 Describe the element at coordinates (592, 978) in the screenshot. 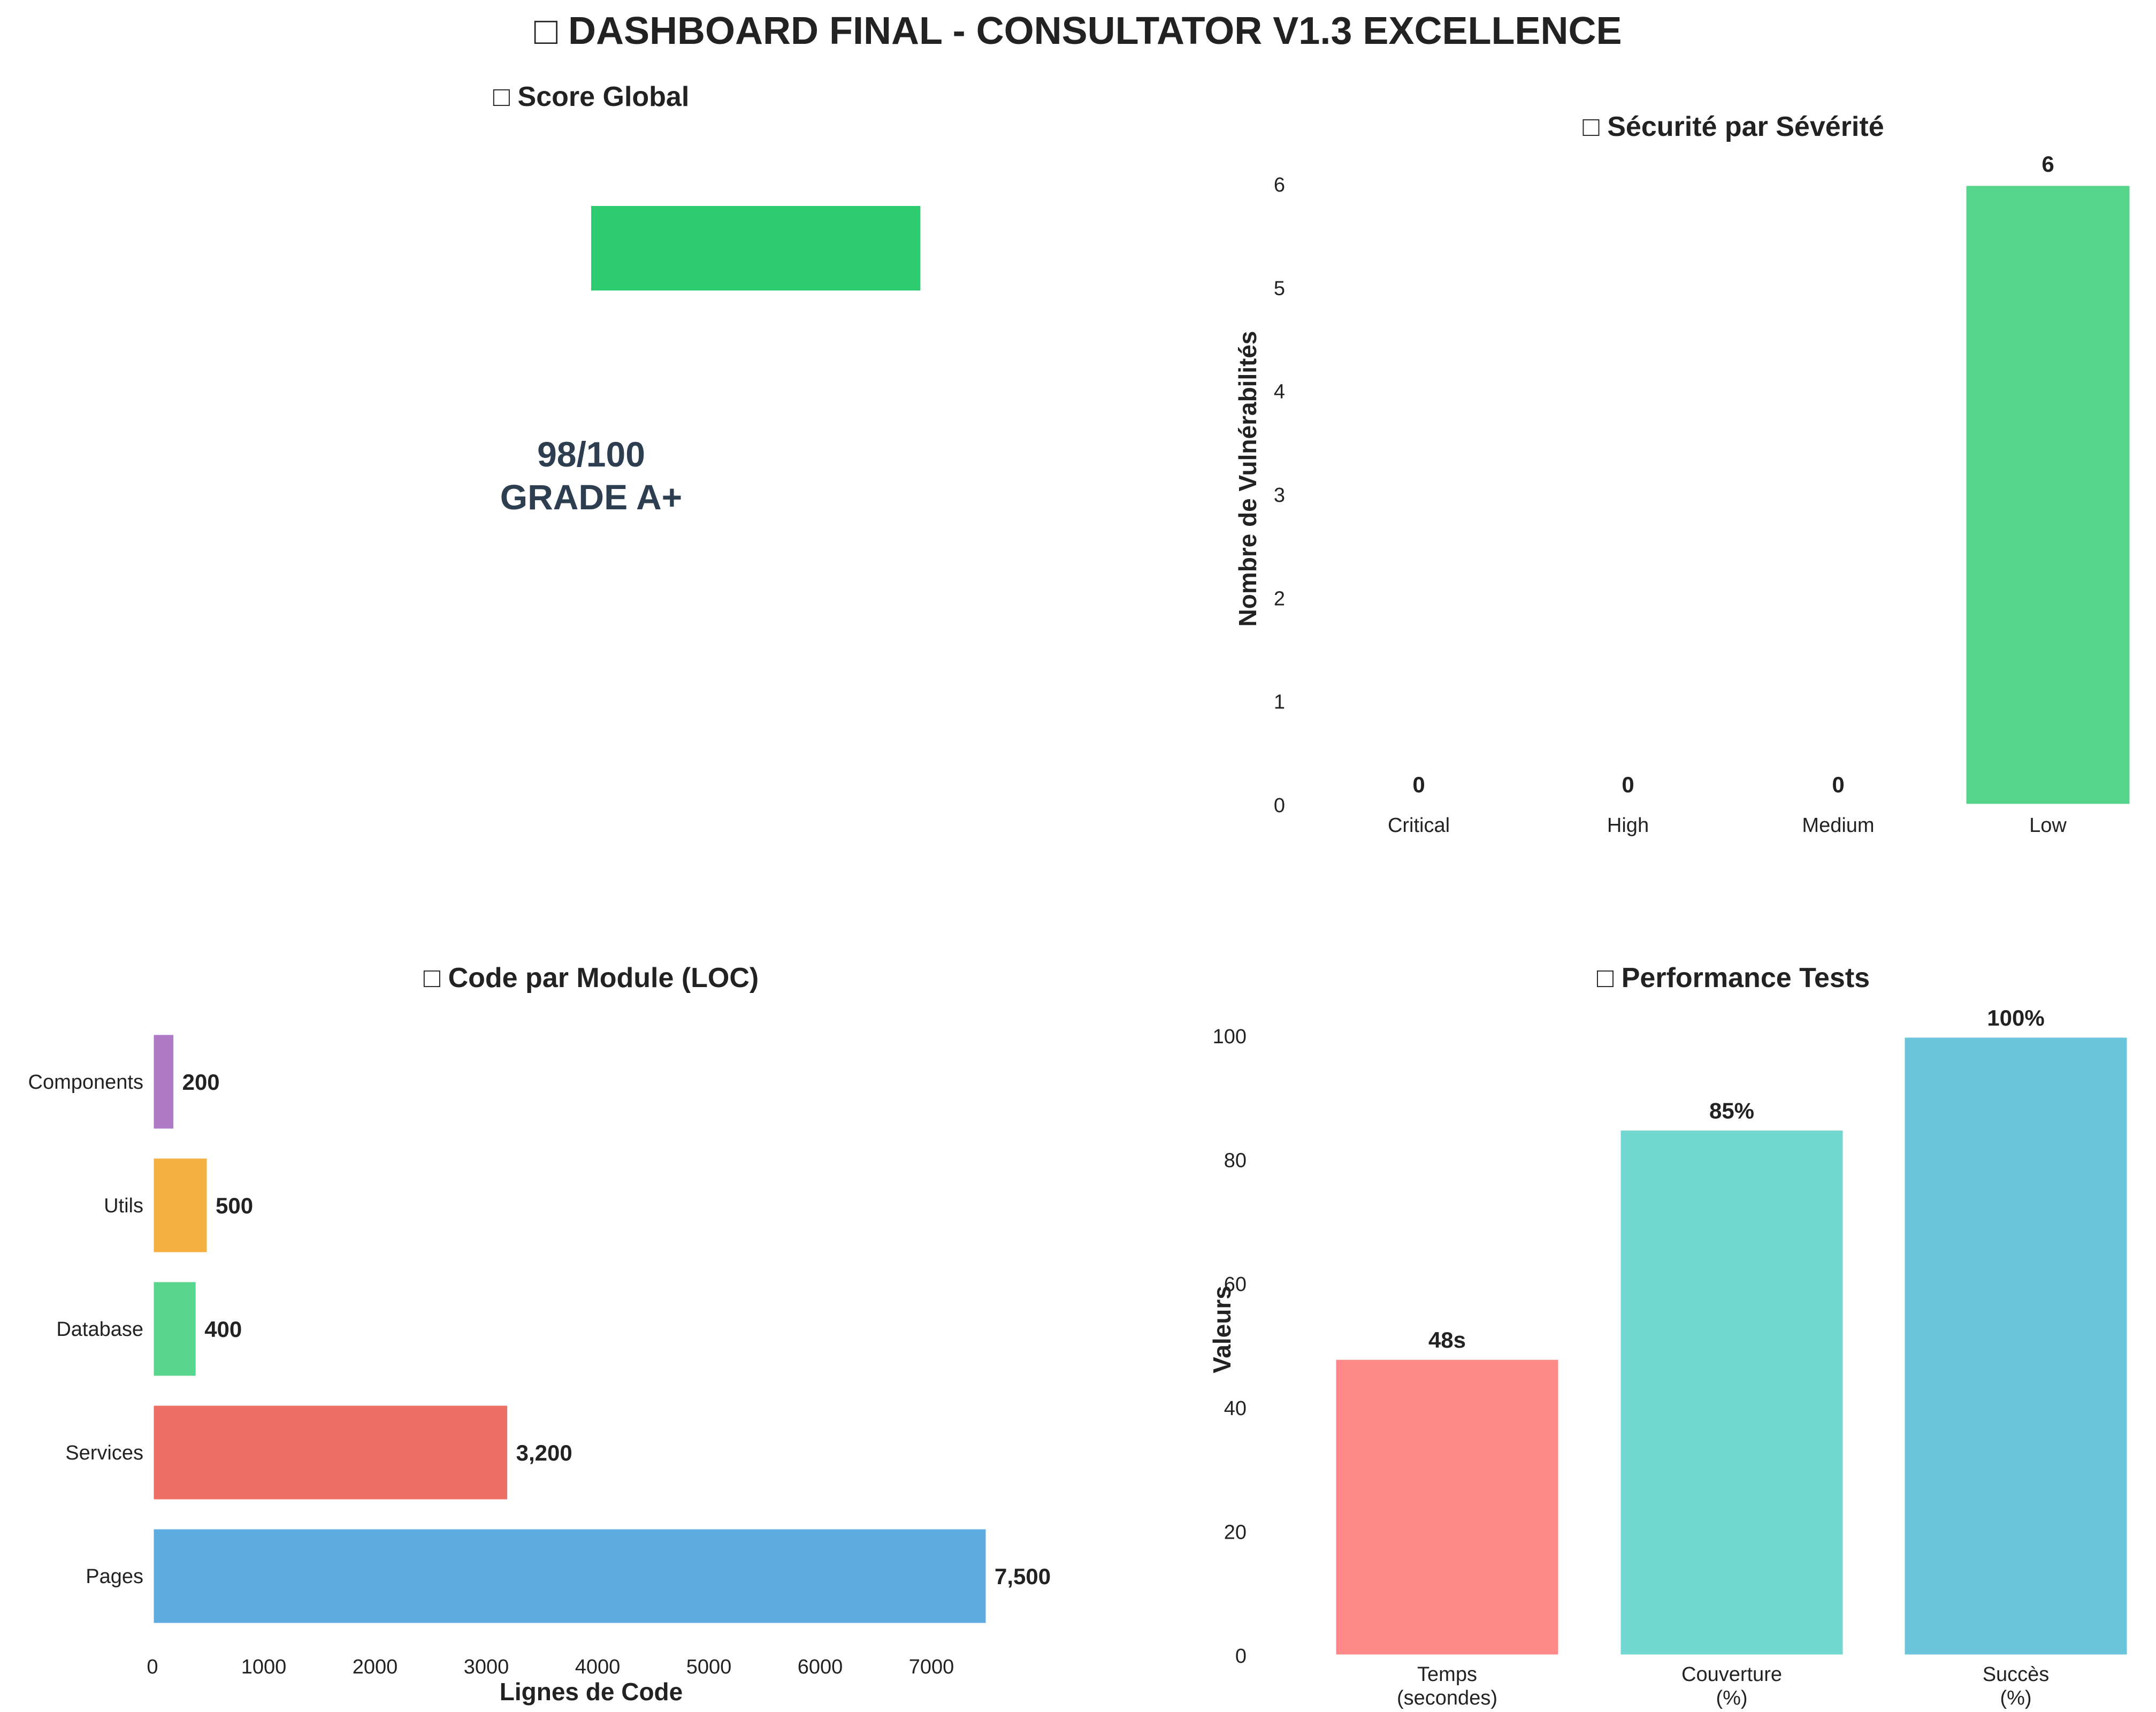

I see `code-module-title: □ Code par Module (LOC)` at that location.